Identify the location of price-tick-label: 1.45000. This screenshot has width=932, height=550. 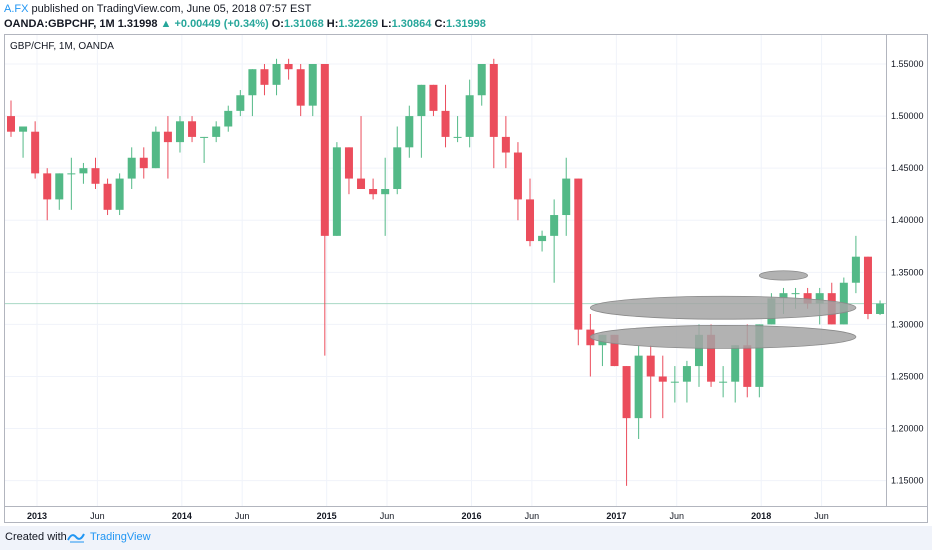
(907, 168).